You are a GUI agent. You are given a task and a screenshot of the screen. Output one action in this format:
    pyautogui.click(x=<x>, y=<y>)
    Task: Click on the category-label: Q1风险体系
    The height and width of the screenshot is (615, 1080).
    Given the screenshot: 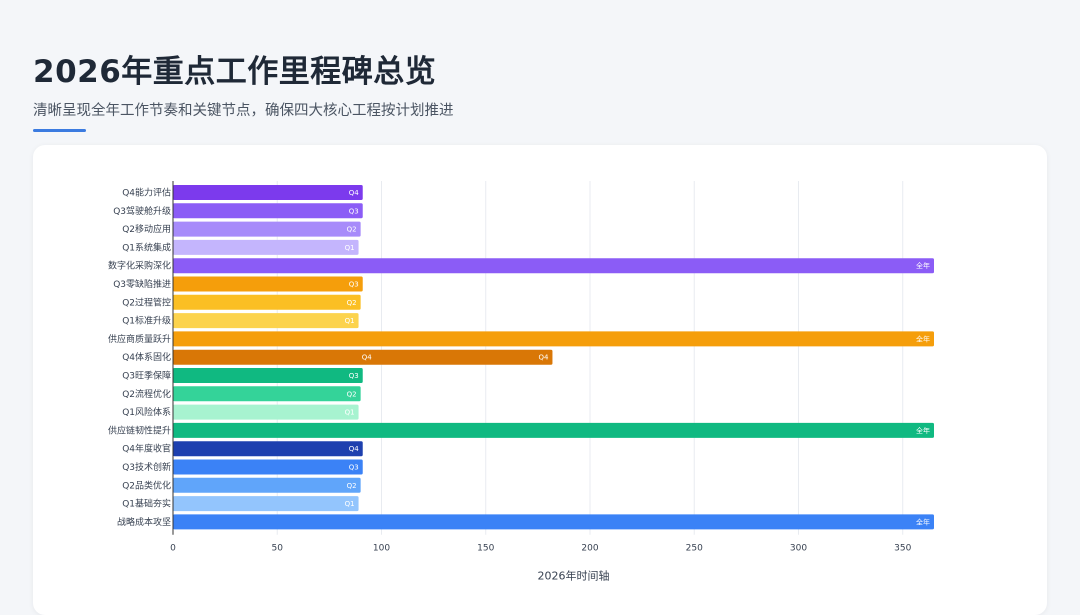 What is the action you would take?
    pyautogui.click(x=146, y=412)
    